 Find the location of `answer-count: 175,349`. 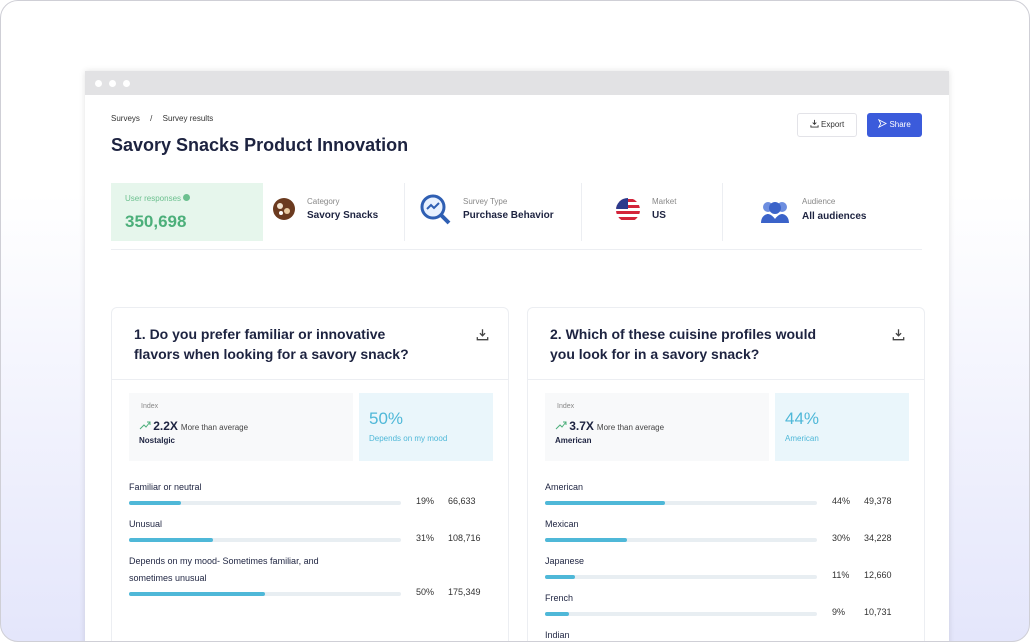

answer-count: 175,349 is located at coordinates (464, 592).